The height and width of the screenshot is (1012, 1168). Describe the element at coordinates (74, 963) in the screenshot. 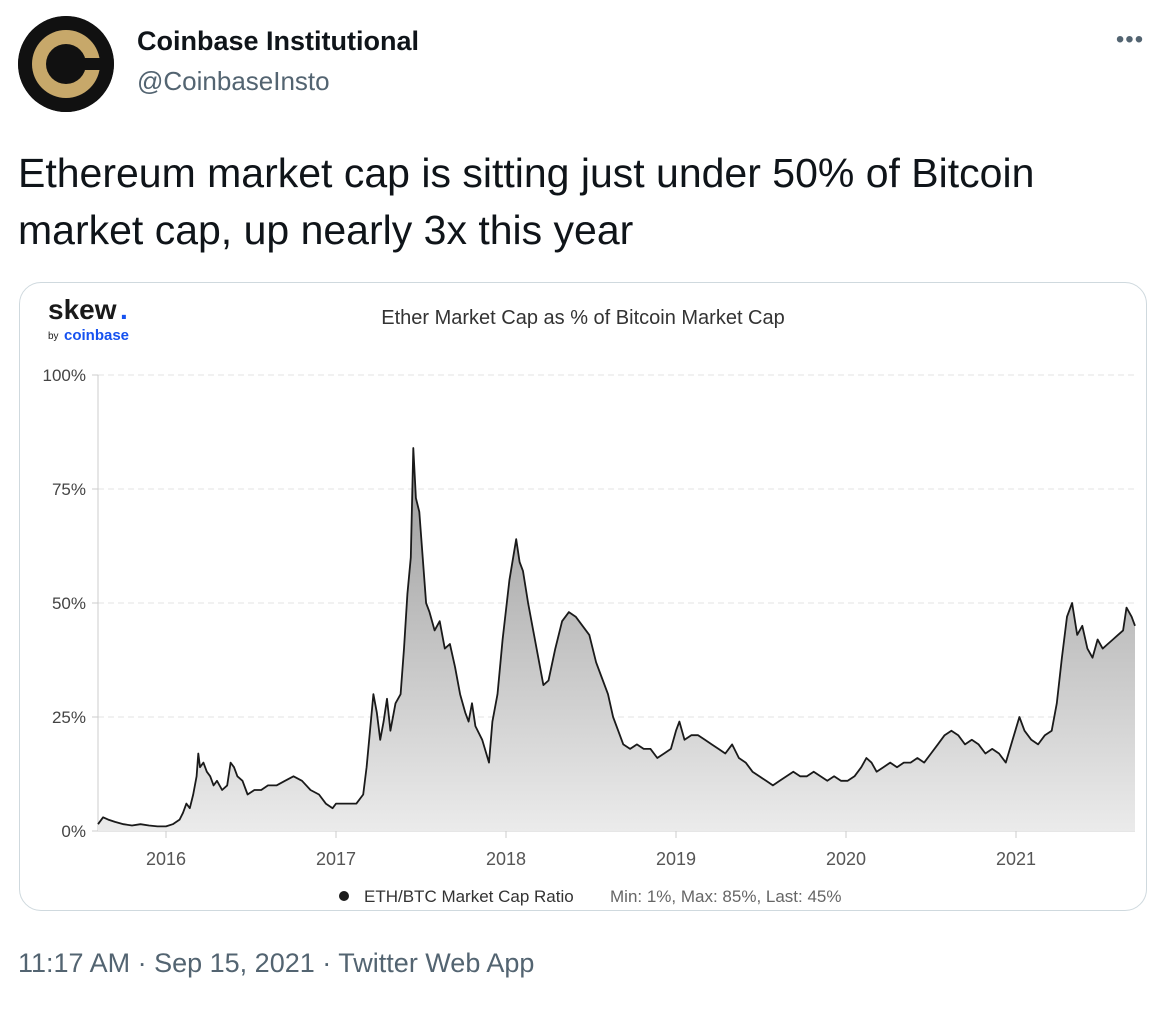

I see `tweet-time: 11:17 AM` at that location.